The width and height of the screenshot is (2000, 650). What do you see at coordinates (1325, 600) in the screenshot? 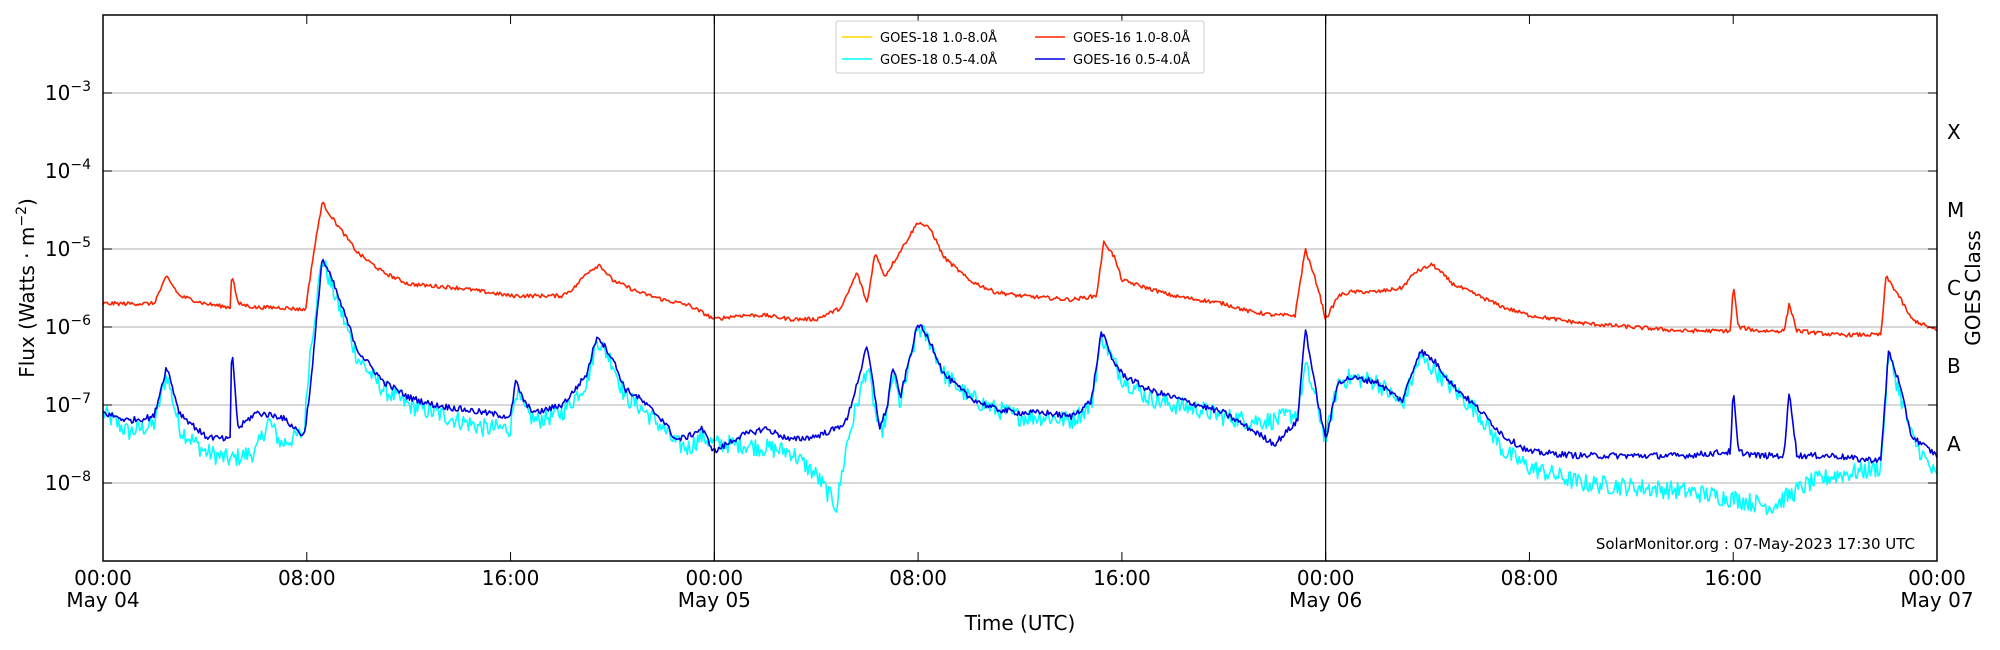
I see `x-tick-date-label: May 06` at bounding box center [1325, 600].